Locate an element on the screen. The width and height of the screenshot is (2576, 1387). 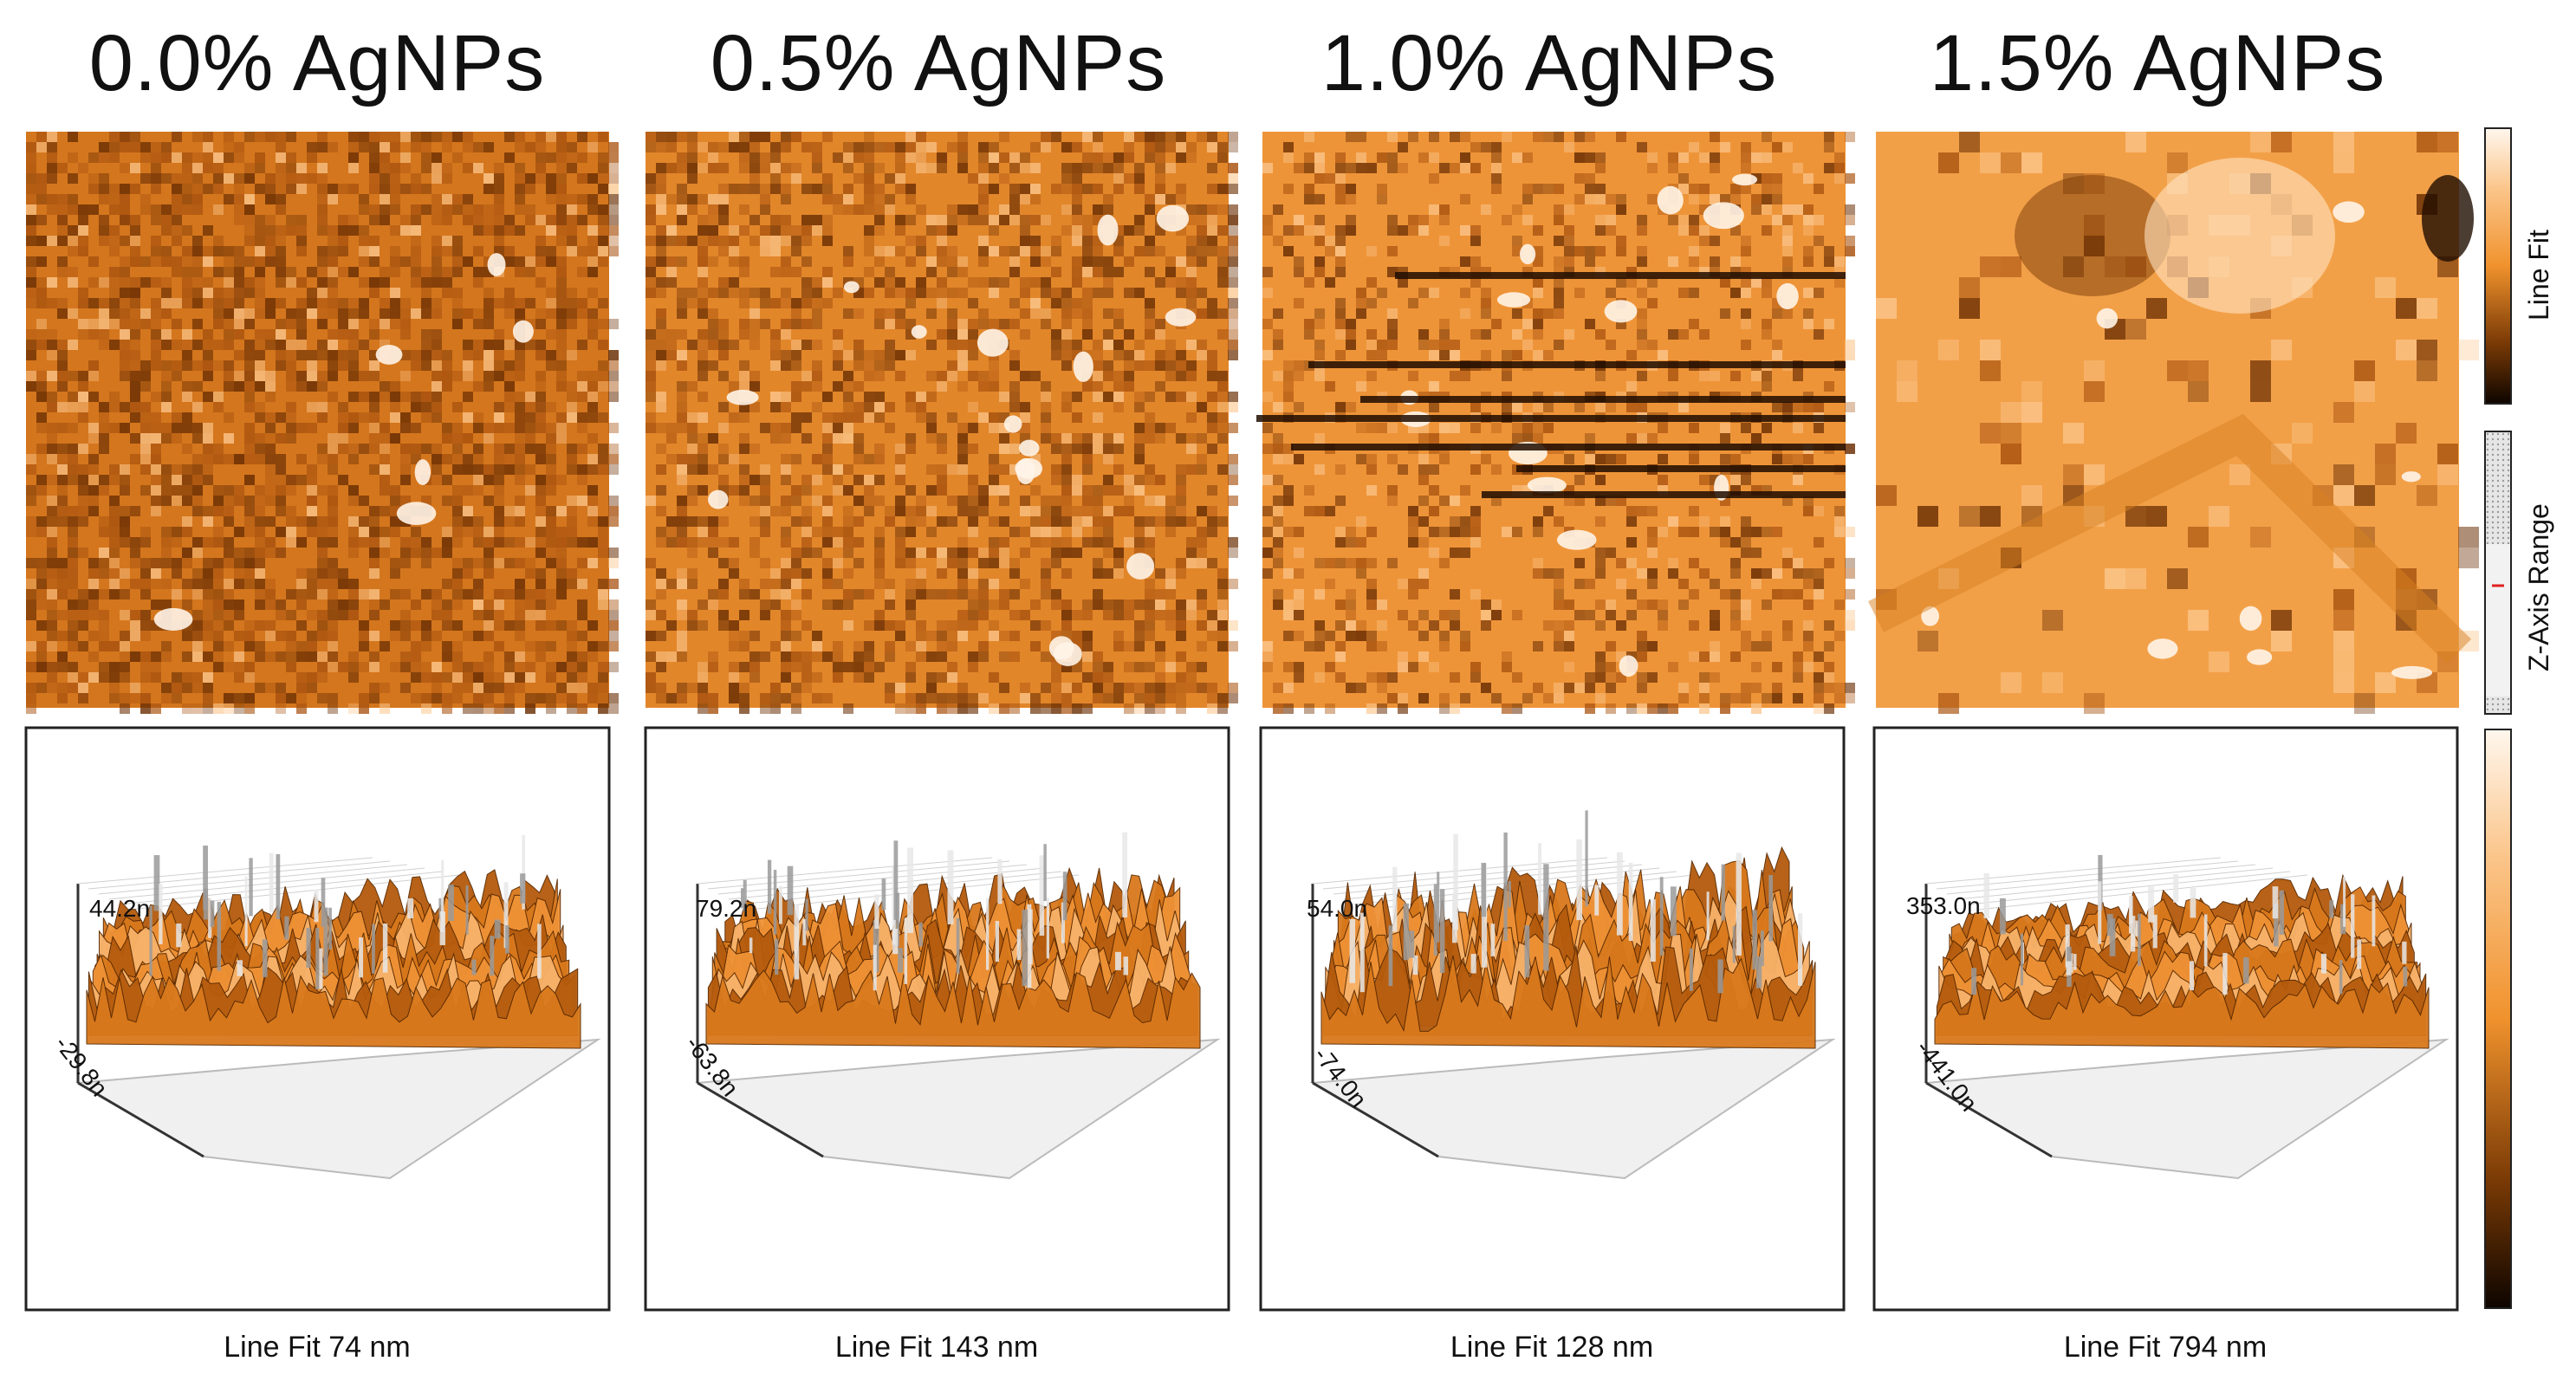
zmax-label-2: 54.0n is located at coordinates (1337, 908).